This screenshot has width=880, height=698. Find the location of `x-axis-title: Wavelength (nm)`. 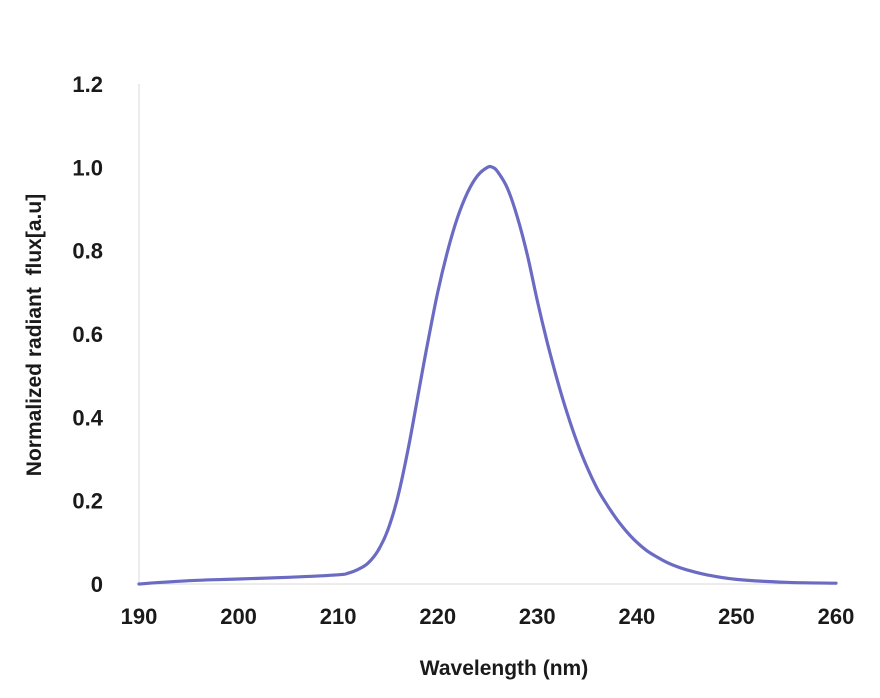

x-axis-title: Wavelength (nm) is located at coordinates (504, 668).